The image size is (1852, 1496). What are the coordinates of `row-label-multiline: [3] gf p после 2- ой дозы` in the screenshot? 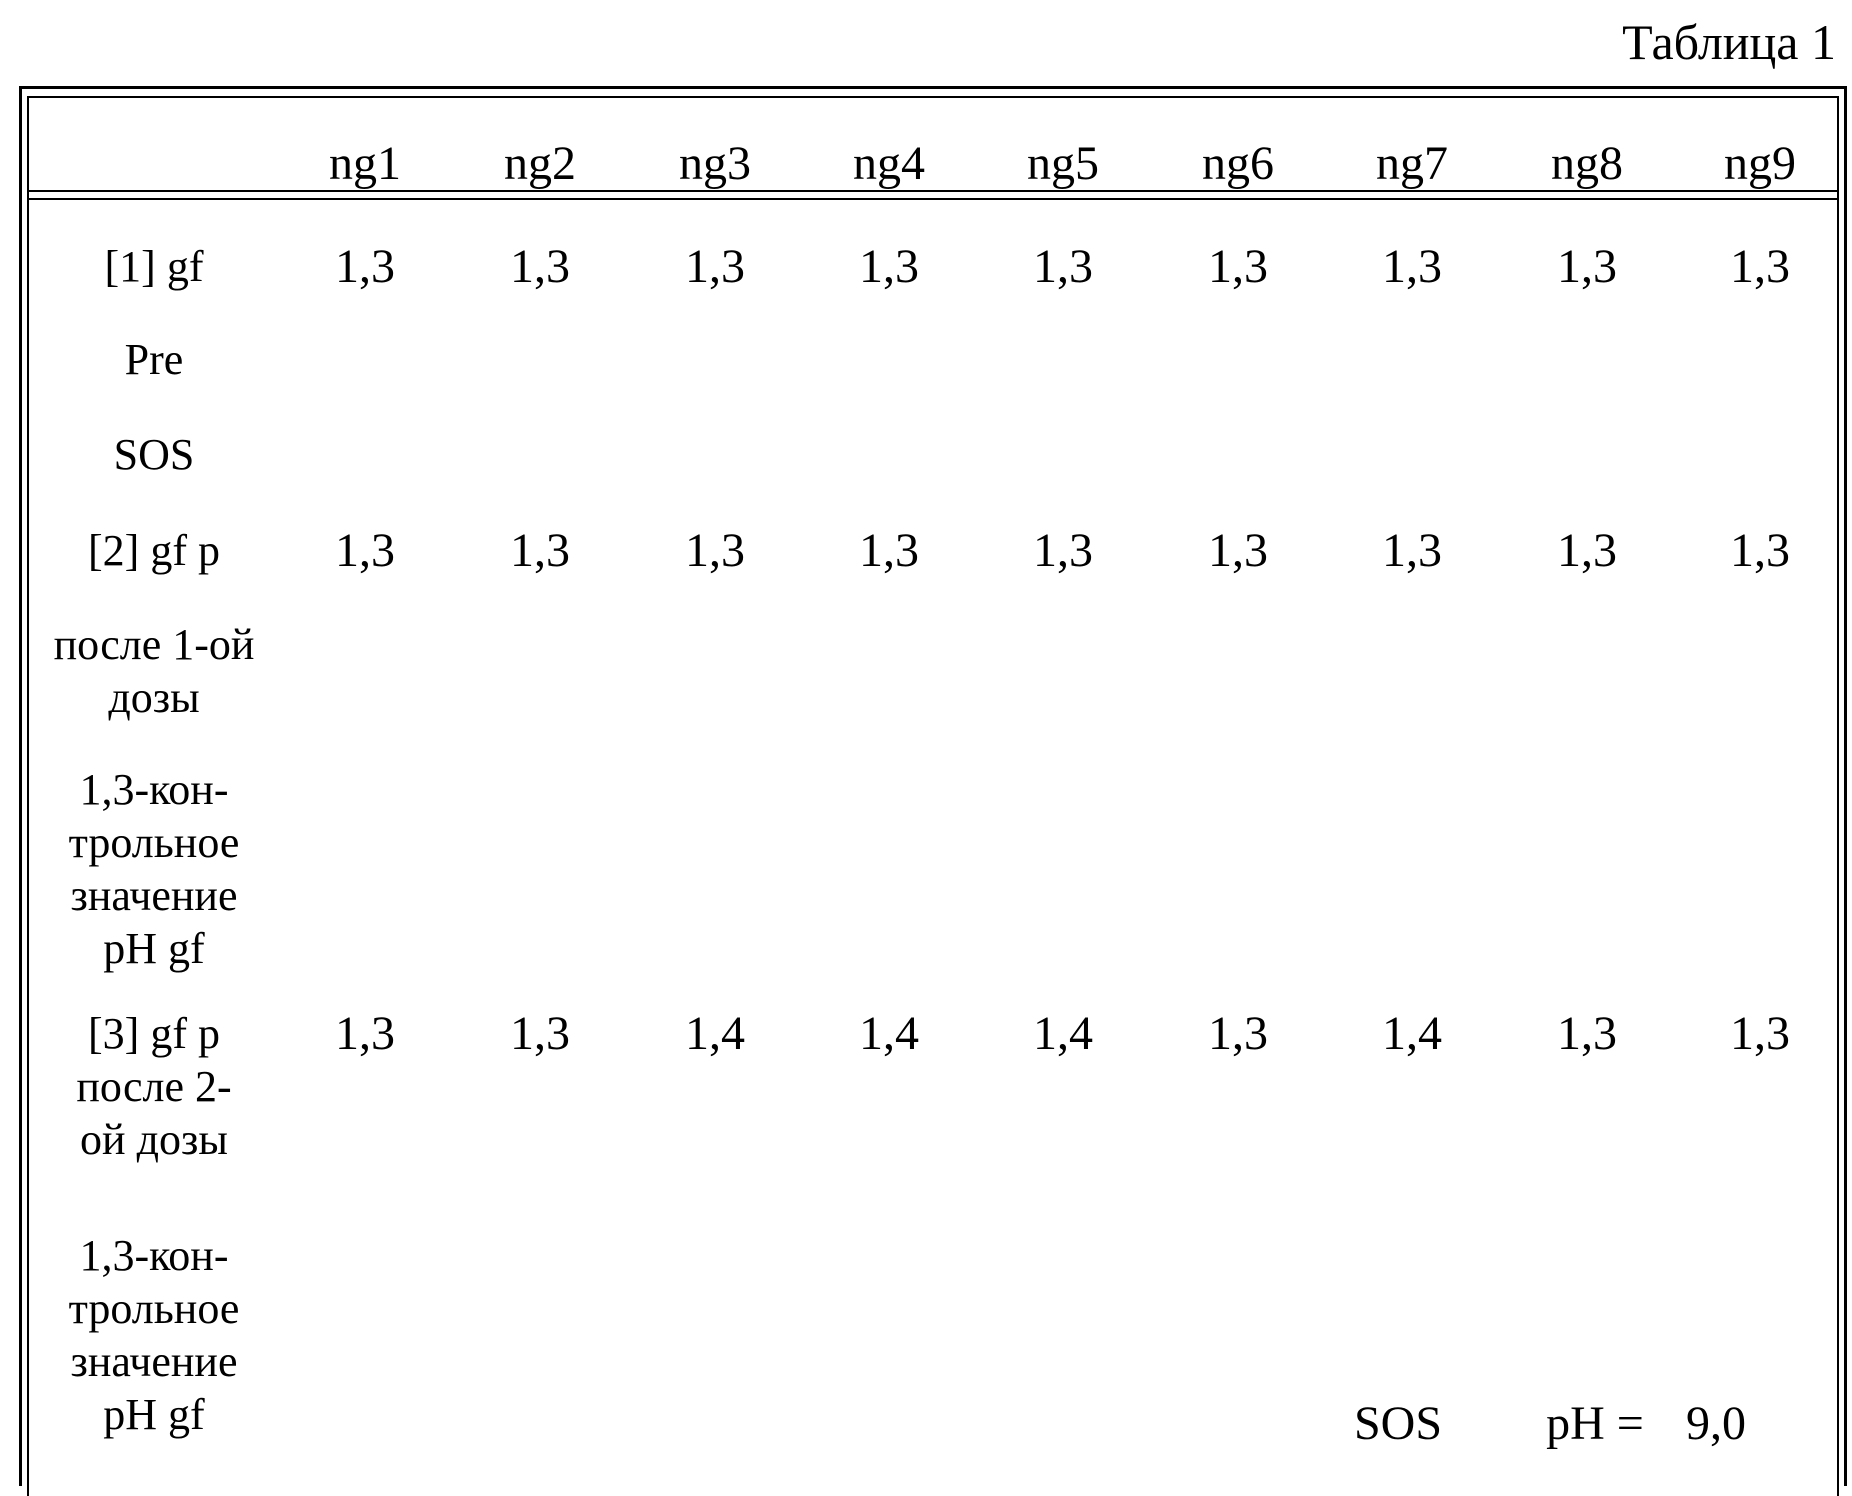 It's located at (154, 1086).